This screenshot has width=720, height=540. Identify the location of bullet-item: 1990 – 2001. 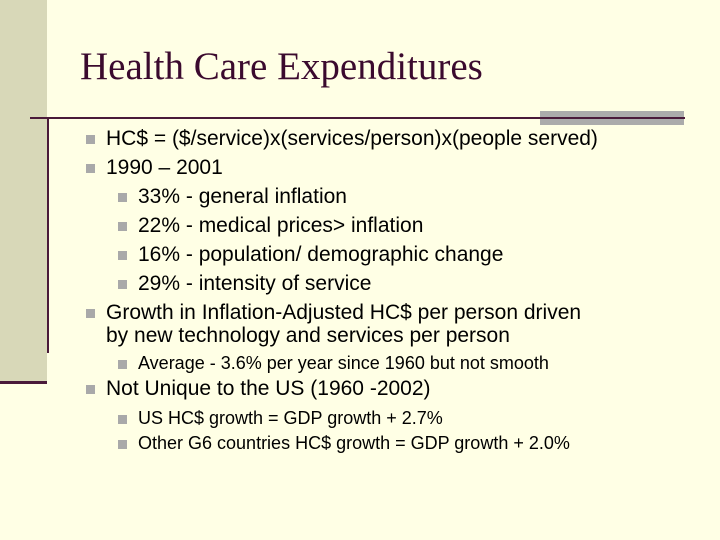
(164, 167).